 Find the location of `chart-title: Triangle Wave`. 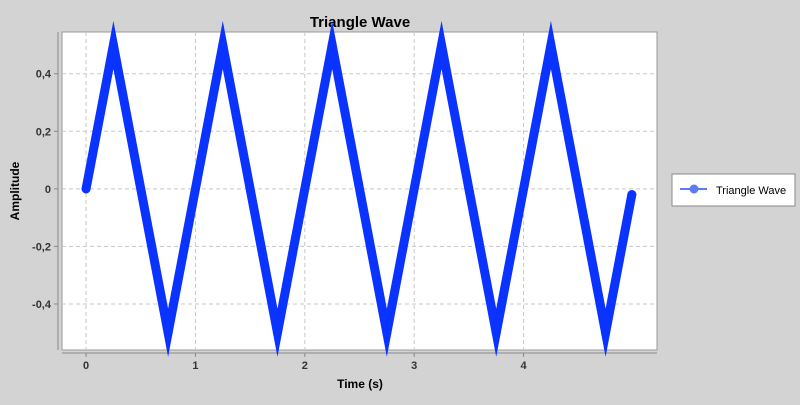

chart-title: Triangle Wave is located at coordinates (360, 22).